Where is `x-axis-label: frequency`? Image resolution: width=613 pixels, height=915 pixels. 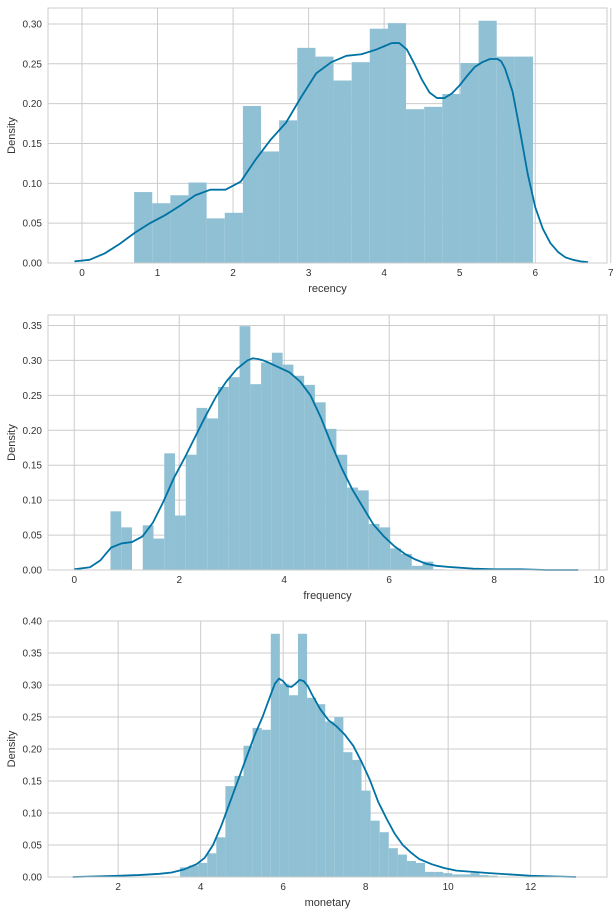 x-axis-label: frequency is located at coordinates (327, 596).